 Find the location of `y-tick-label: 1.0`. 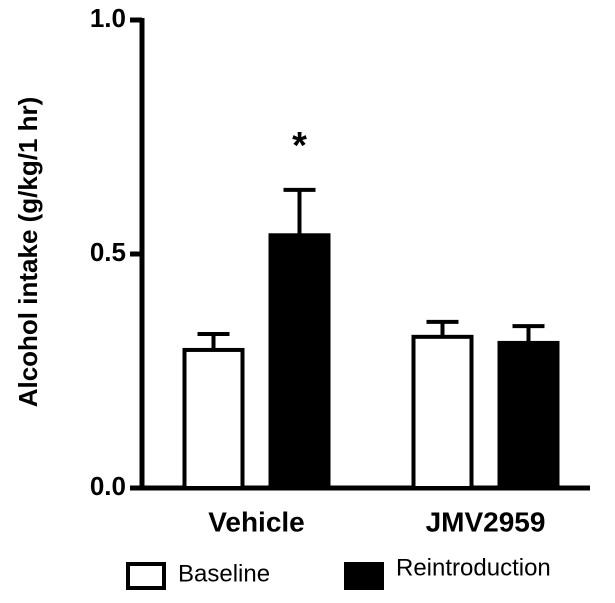

y-tick-label: 1.0 is located at coordinates (108, 18).